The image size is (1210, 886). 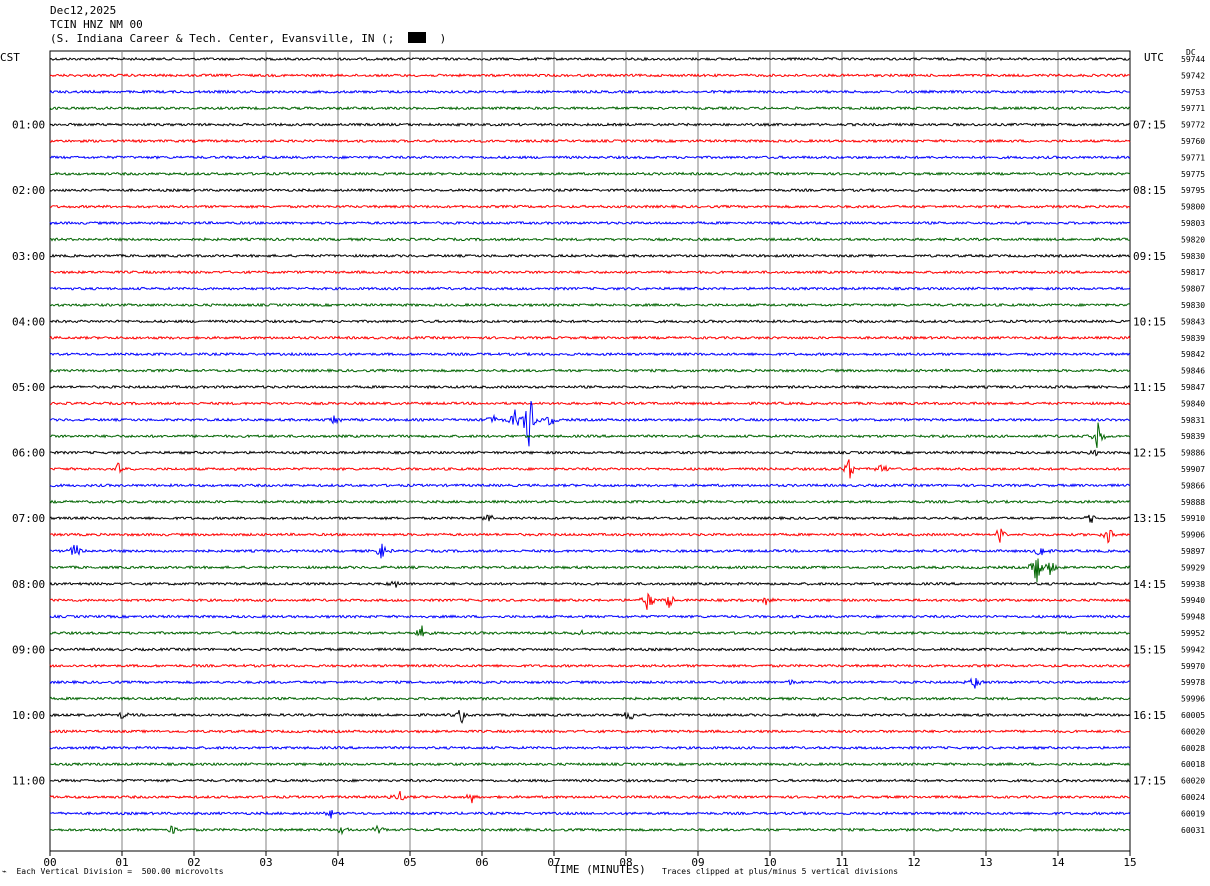 I want to click on dc-value-label: 59843, so click(x=1193, y=321).